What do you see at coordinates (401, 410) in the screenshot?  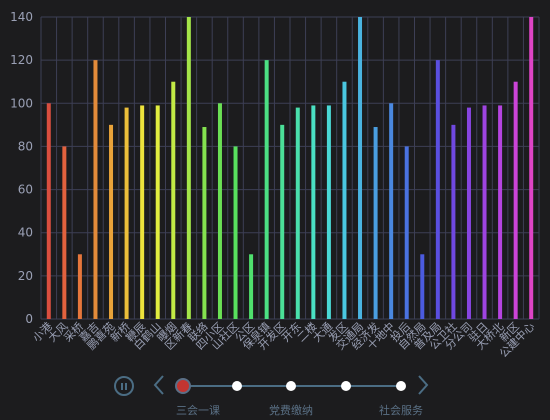 I see `timeline-label: 社会服务` at bounding box center [401, 410].